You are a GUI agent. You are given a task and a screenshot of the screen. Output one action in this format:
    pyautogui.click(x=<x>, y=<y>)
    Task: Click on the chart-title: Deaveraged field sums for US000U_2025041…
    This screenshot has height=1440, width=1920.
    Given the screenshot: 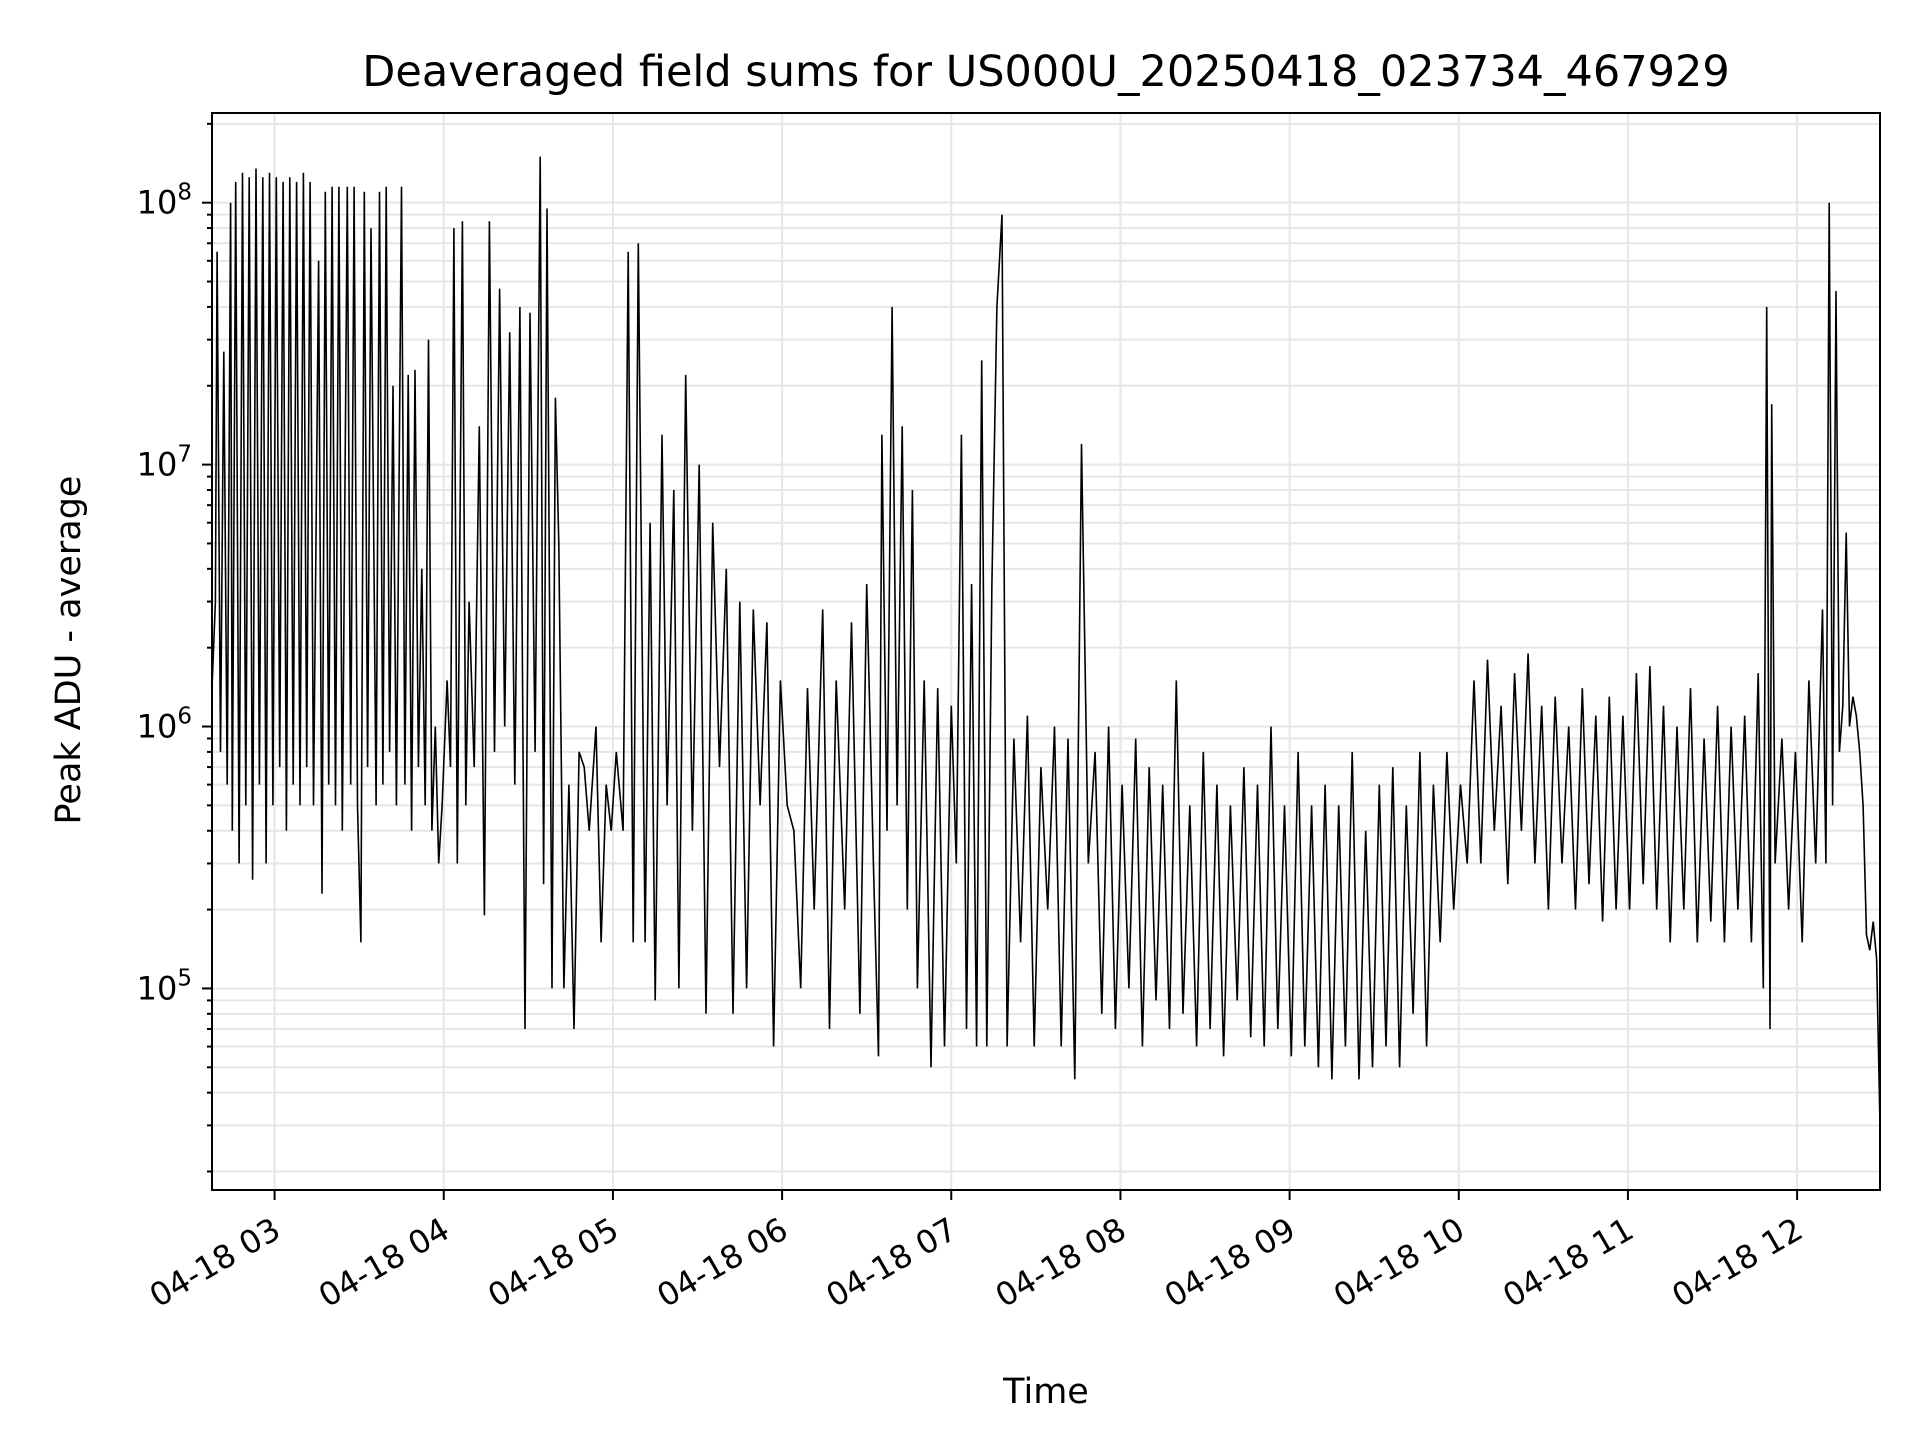 What is the action you would take?
    pyautogui.click(x=1045, y=72)
    